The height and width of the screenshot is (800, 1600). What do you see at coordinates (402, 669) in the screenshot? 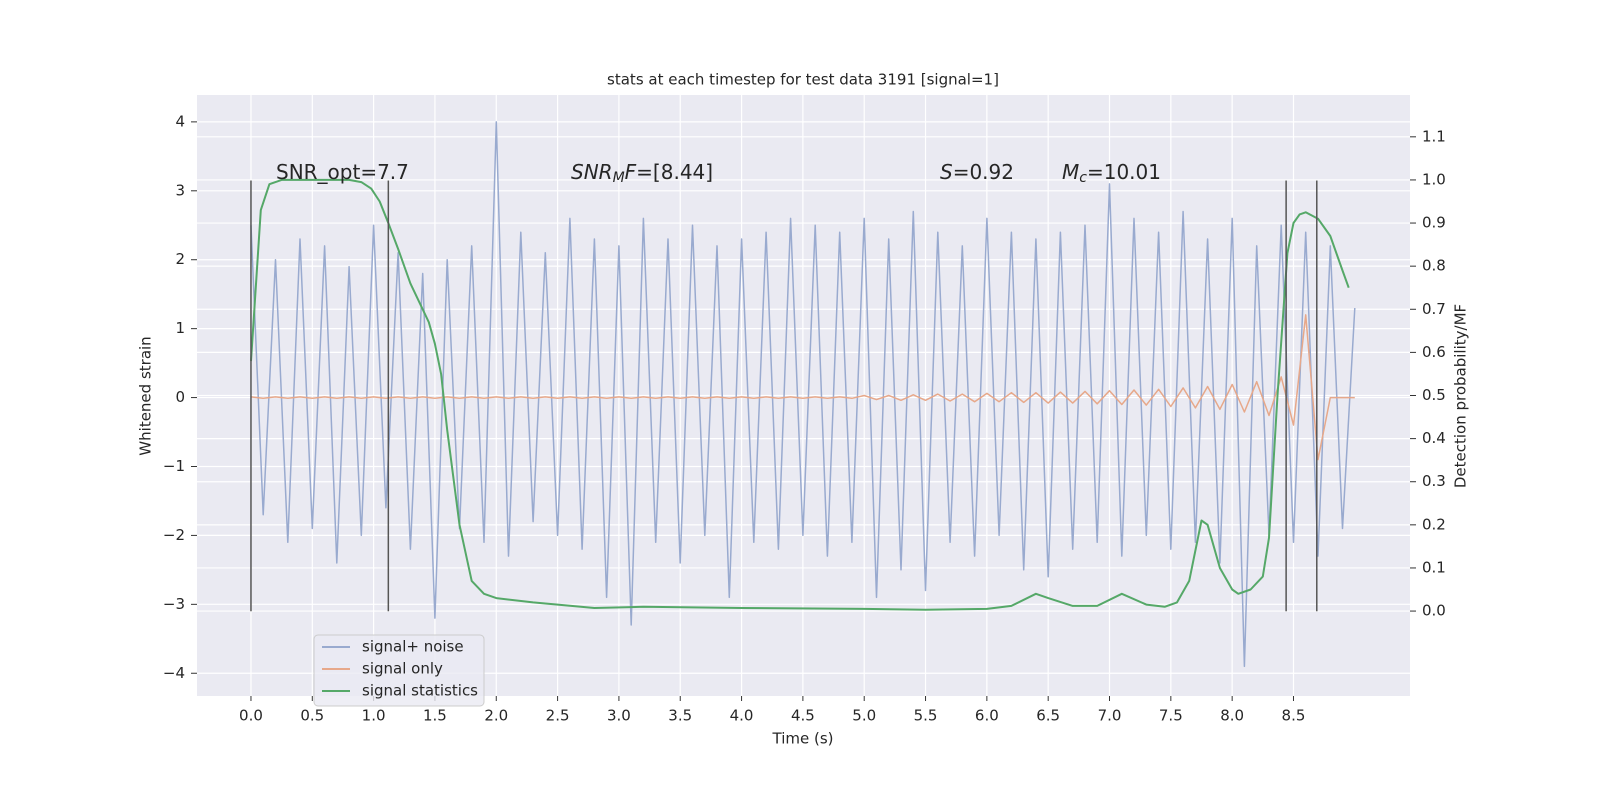
I see `legend-label: signal only` at bounding box center [402, 669].